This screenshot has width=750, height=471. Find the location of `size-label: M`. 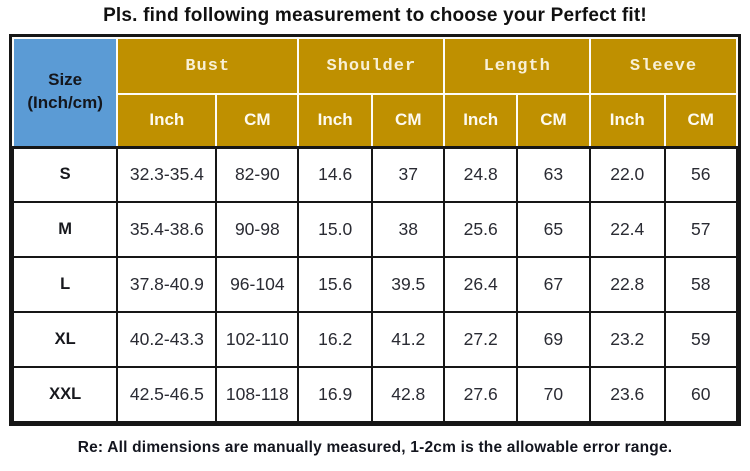

size-label: M is located at coordinates (65, 229).